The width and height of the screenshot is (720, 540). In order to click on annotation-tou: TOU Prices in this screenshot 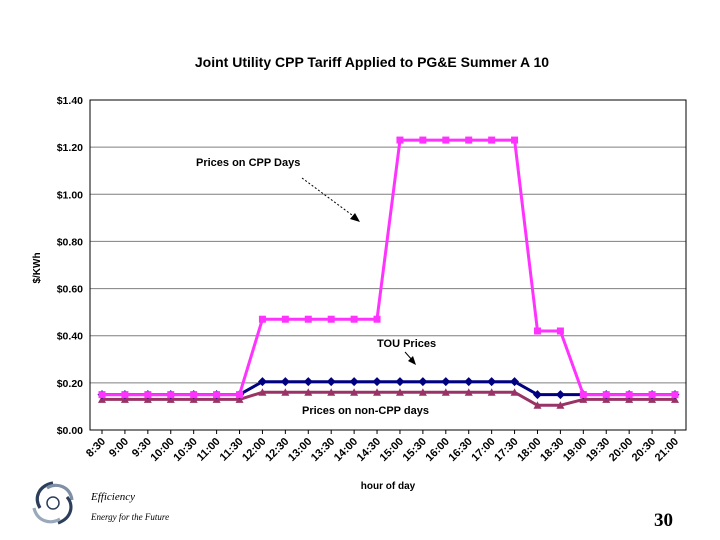, I will do `click(406, 344)`.